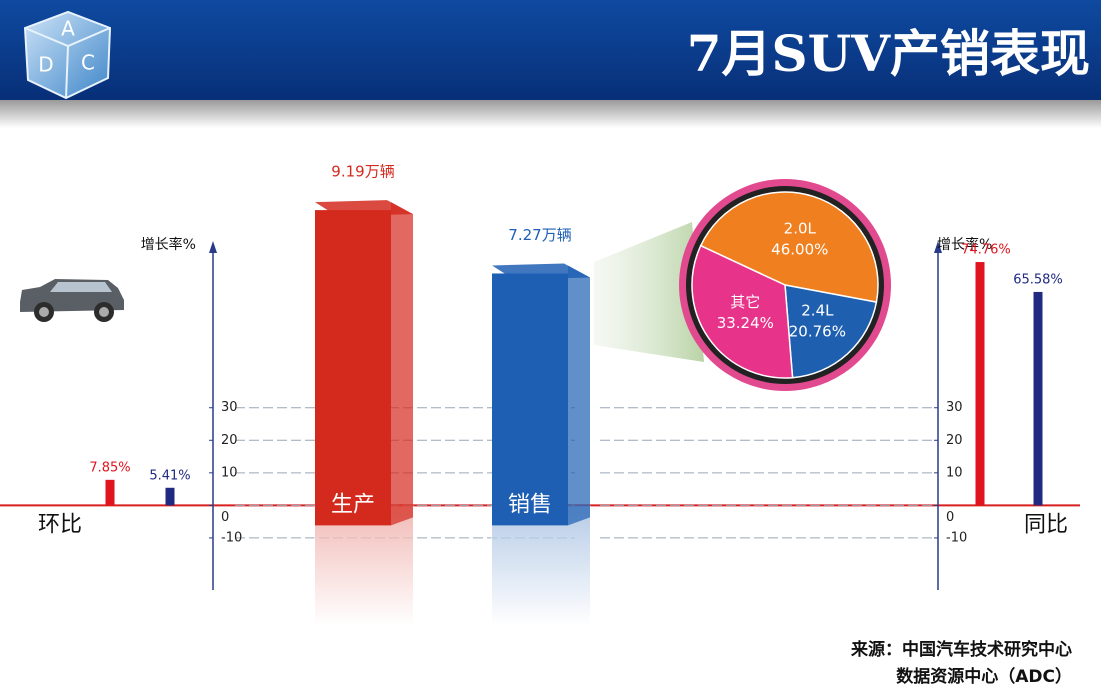 Image resolution: width=1101 pixels, height=696 pixels. What do you see at coordinates (817, 310) in the screenshot?
I see `slice-label: 2.4L` at bounding box center [817, 310].